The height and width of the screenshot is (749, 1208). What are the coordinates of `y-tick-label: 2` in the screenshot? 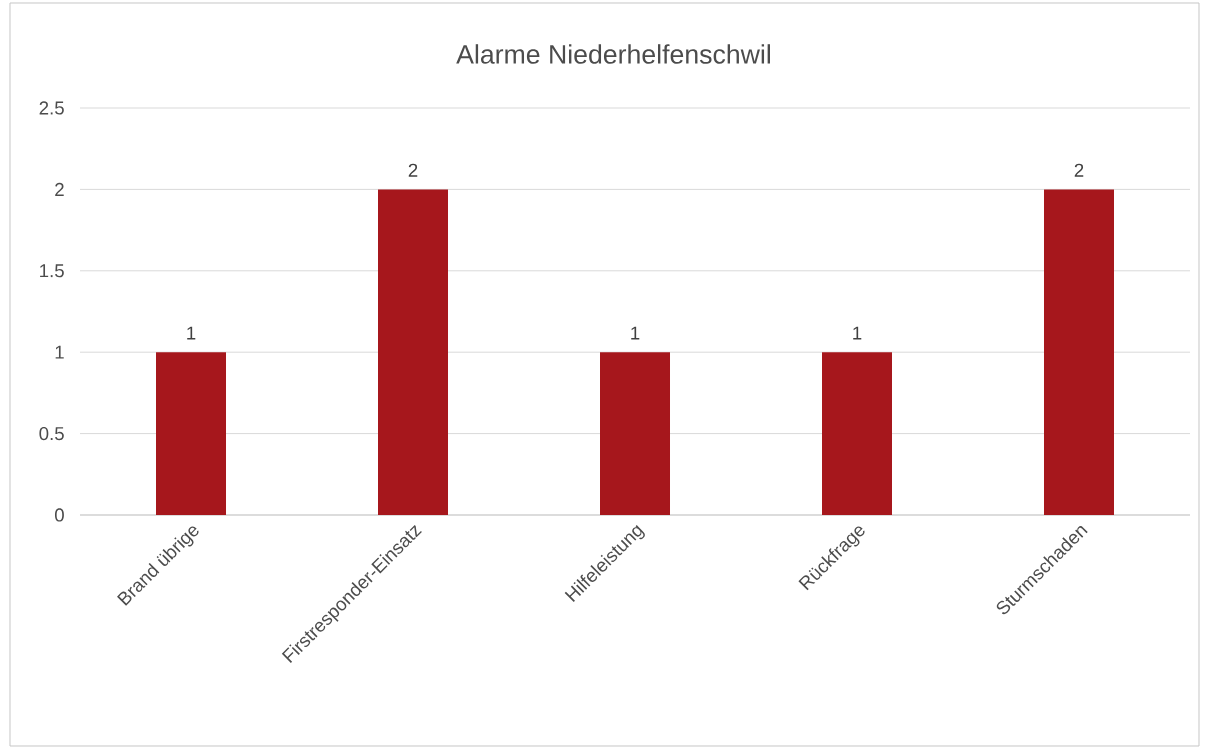 It's located at (59, 189).